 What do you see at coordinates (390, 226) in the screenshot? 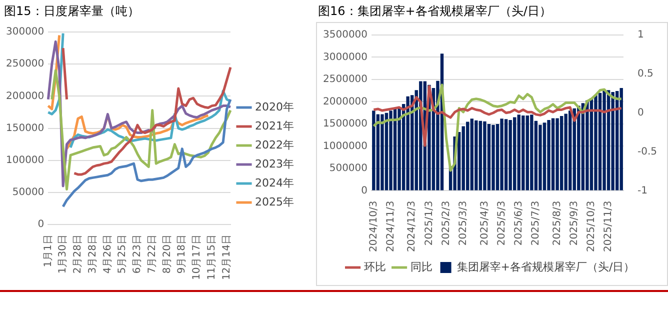
I see `x-tick-label: 2024/11/3` at bounding box center [390, 226].